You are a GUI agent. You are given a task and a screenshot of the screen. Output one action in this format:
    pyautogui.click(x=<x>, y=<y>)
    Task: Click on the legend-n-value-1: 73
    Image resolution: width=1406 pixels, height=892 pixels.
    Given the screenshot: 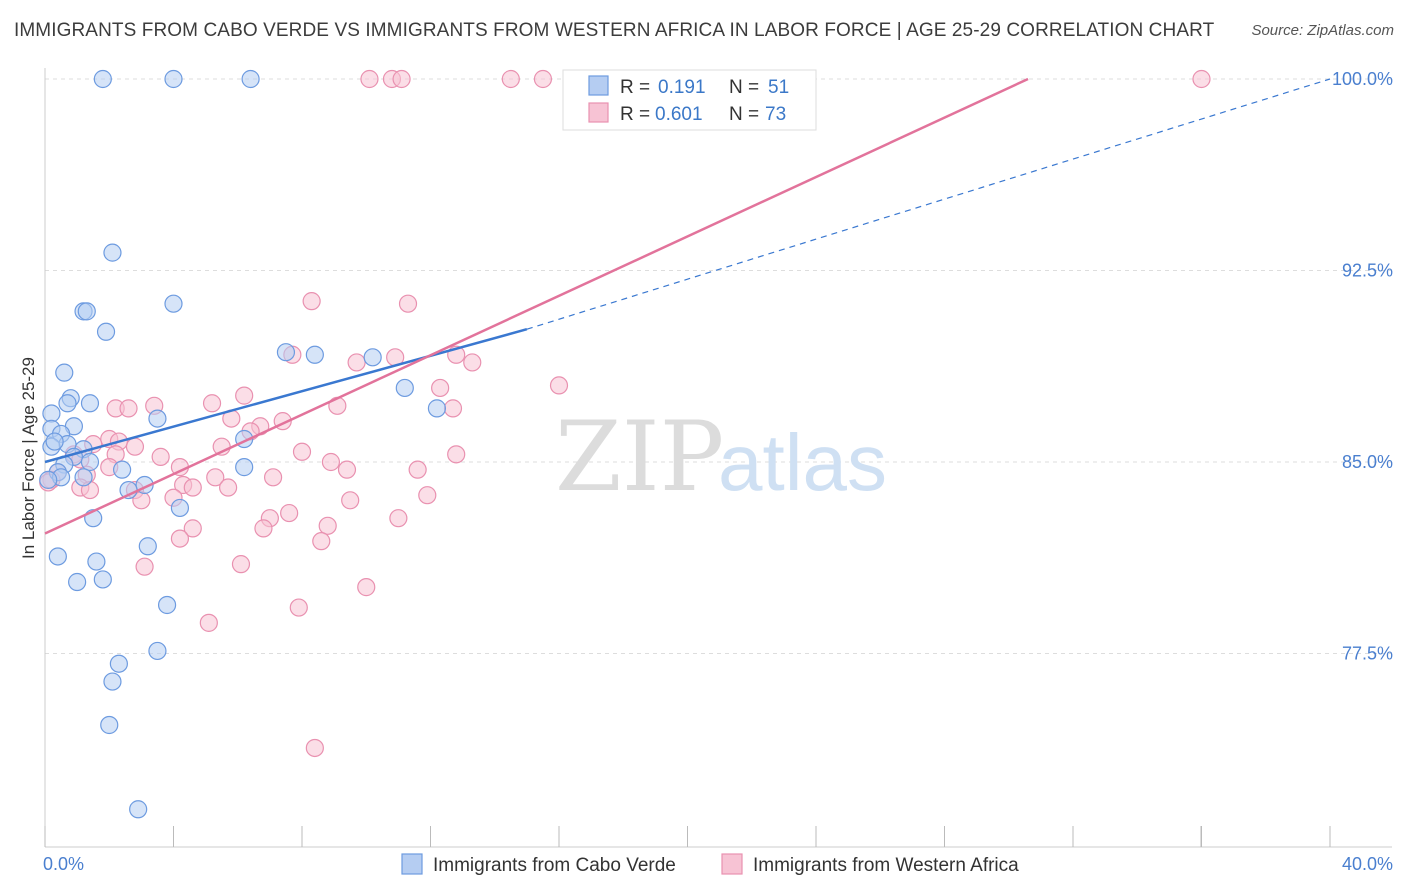 What is the action you would take?
    pyautogui.click(x=775, y=114)
    